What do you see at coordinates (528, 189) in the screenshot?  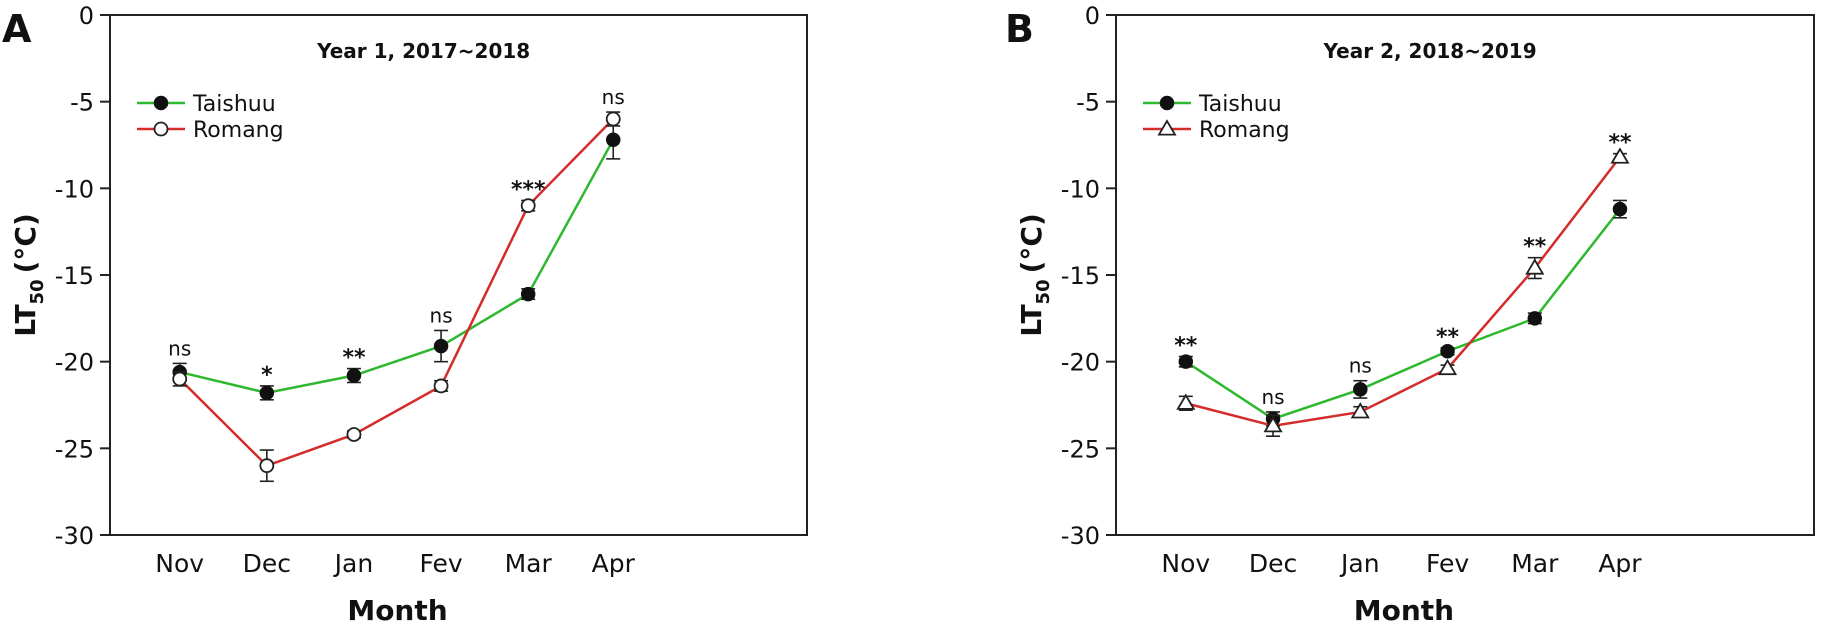 I see `significance-label: ***` at bounding box center [528, 189].